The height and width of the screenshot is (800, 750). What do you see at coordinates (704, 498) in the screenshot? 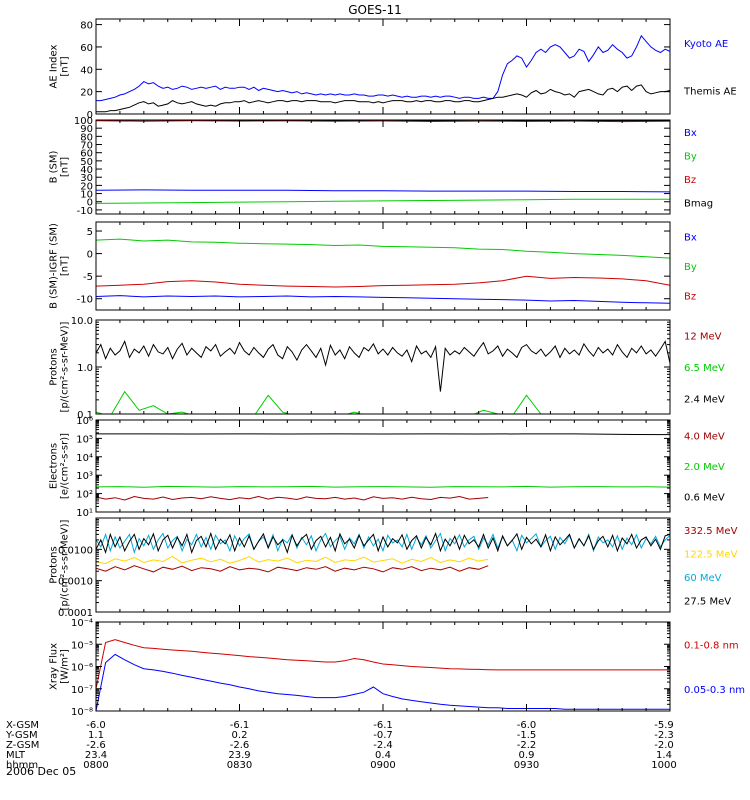
I see `legend-entry: 0.6 MeV` at bounding box center [704, 498].